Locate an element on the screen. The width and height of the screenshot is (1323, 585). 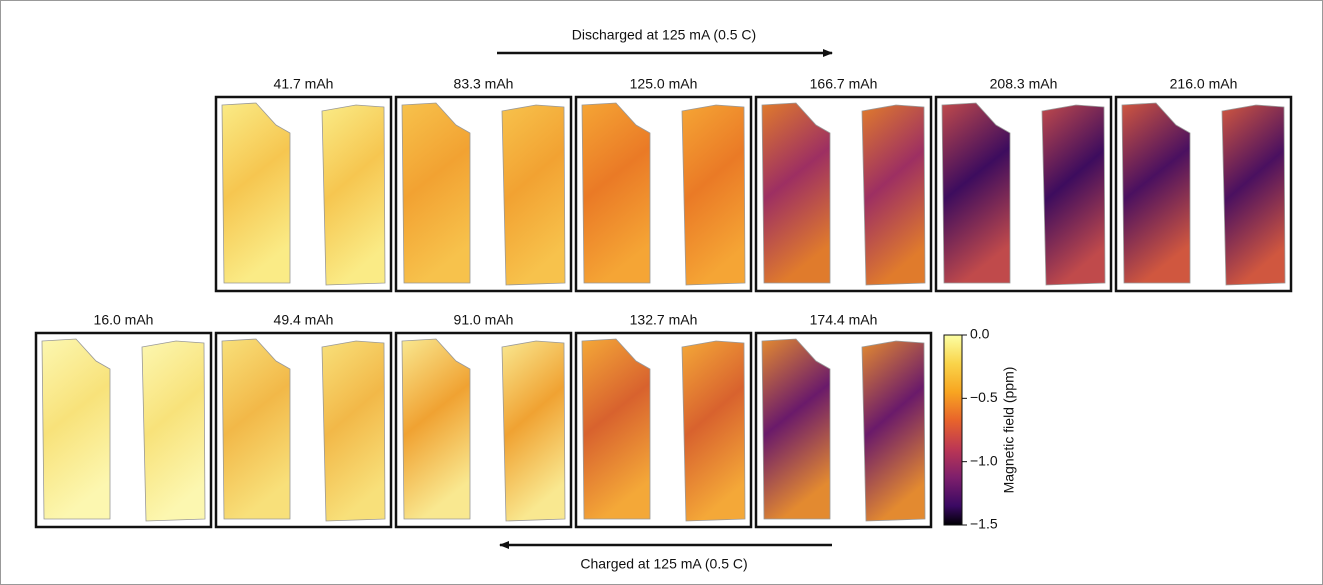
panel-title: 166.7 mAh is located at coordinates (844, 84).